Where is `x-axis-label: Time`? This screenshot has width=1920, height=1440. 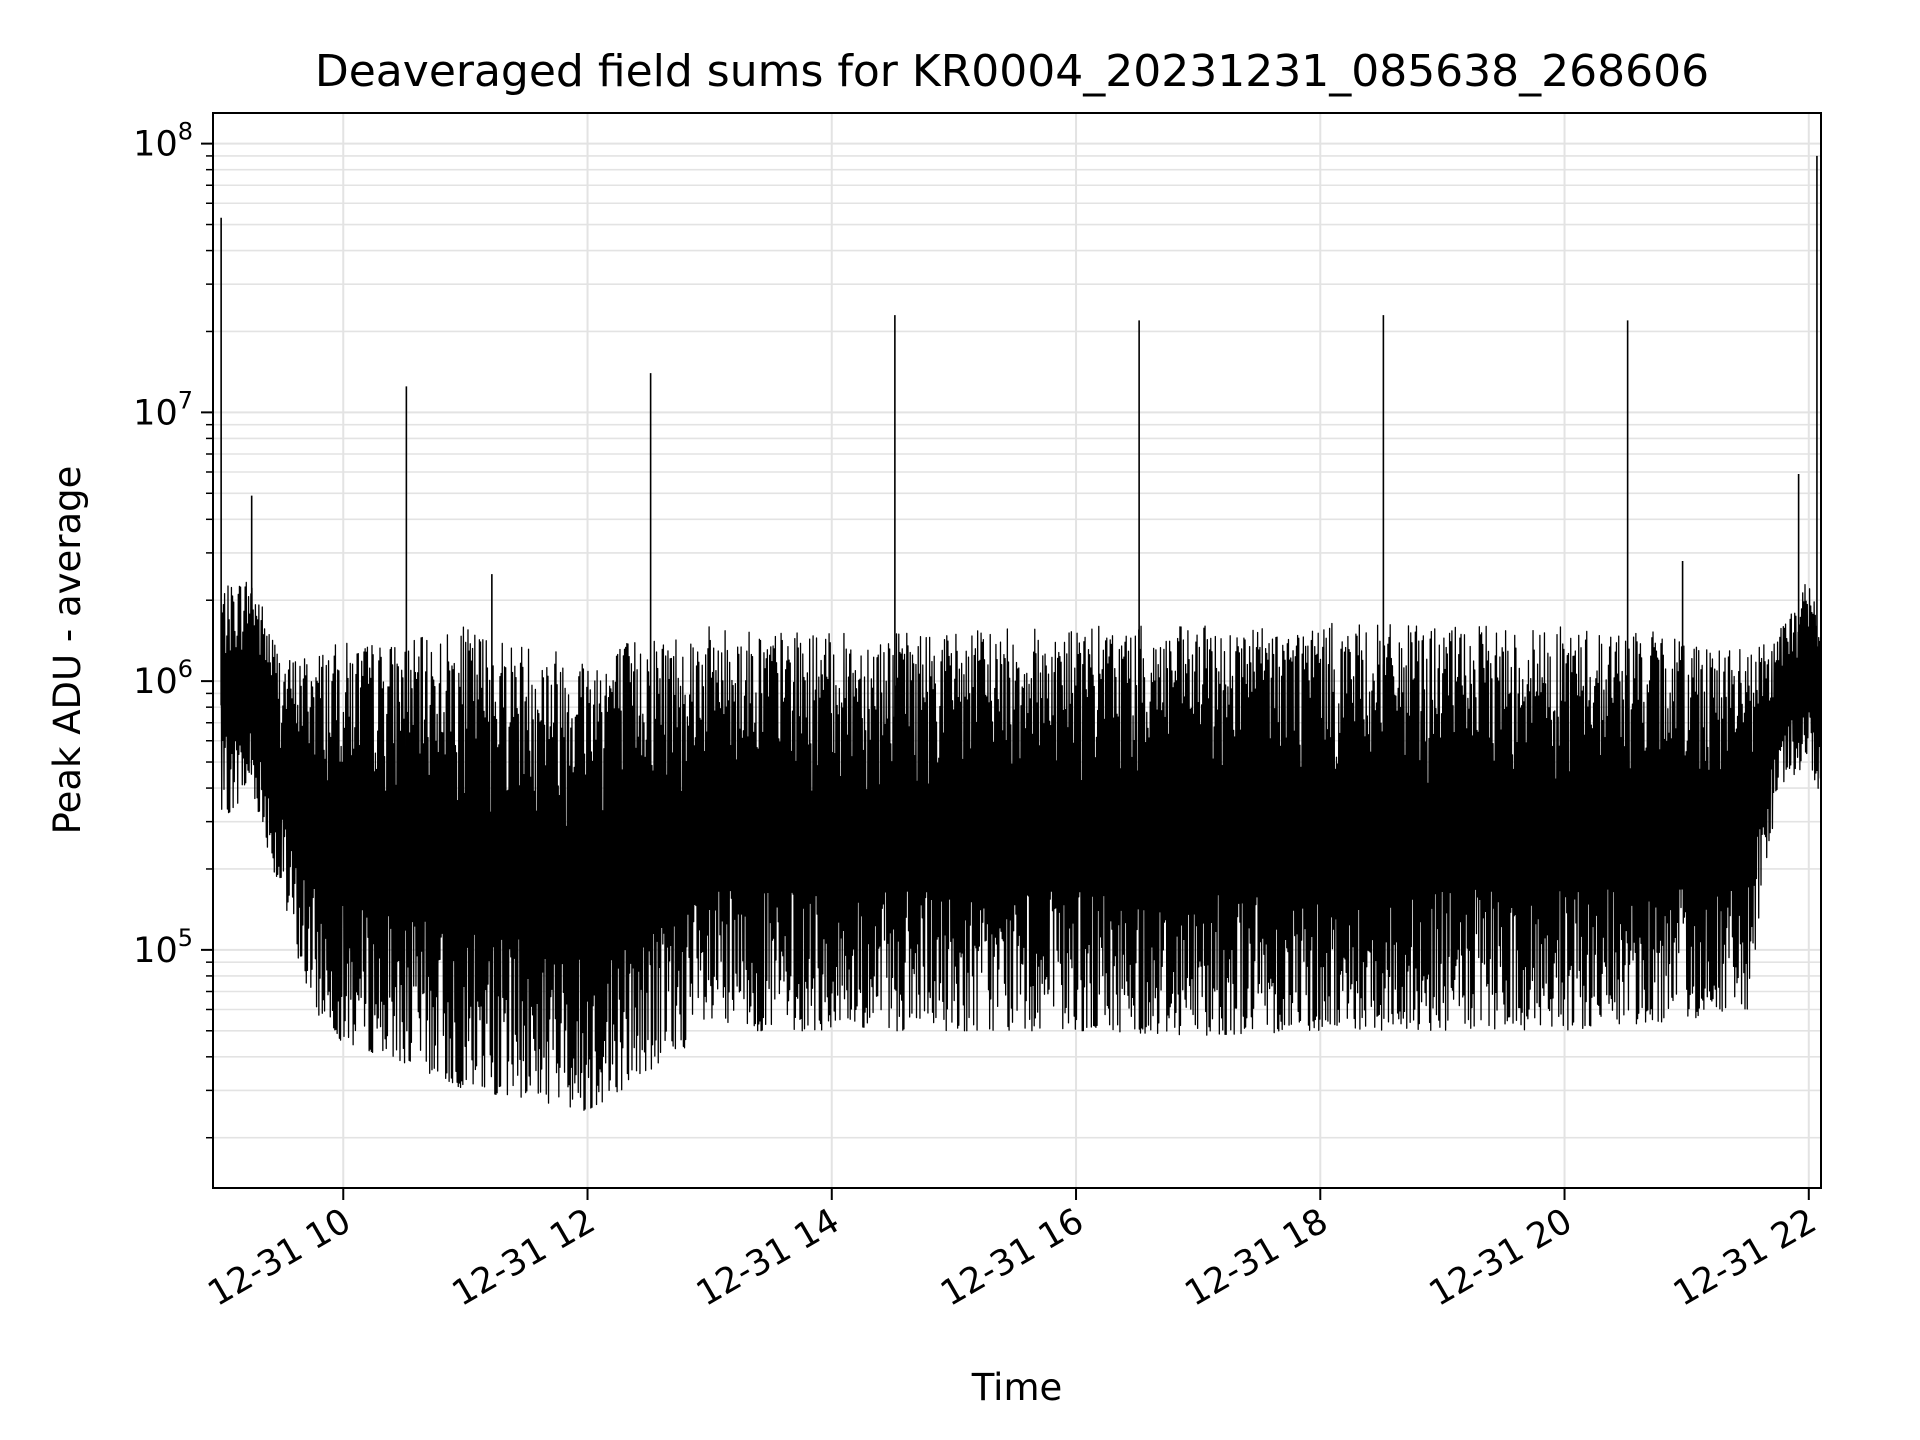 x-axis-label: Time is located at coordinates (1017, 1387).